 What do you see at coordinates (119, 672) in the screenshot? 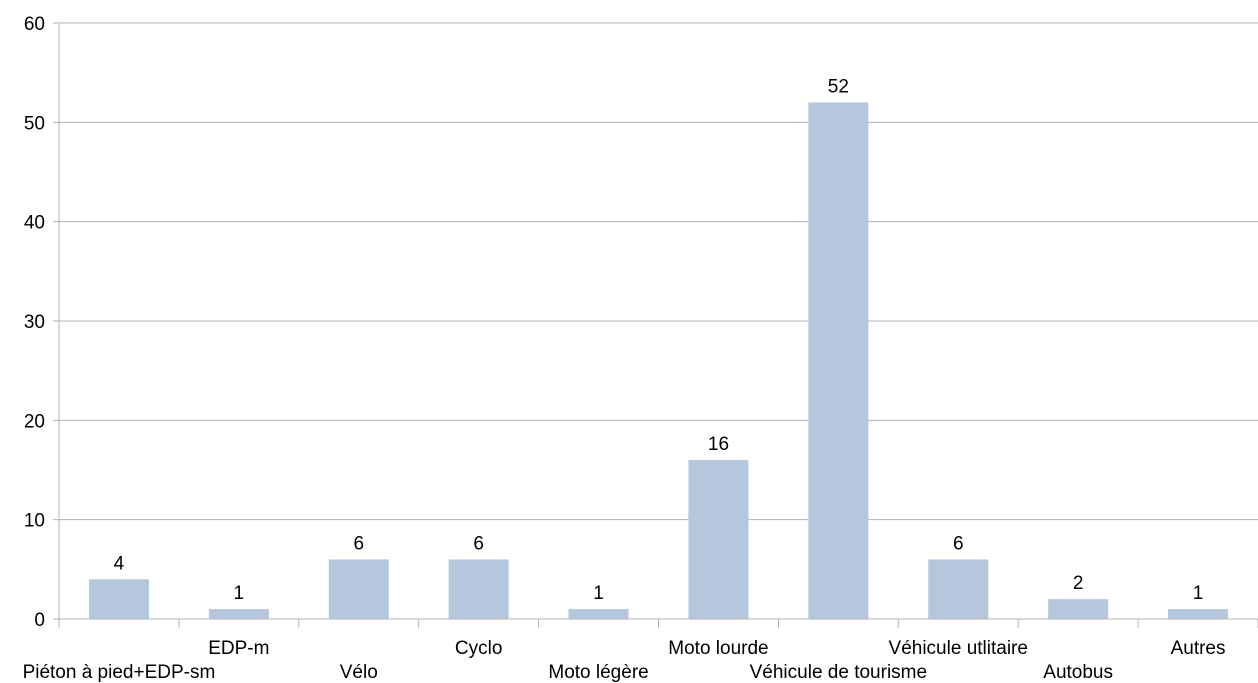
I see `x-category-label: Piéton à pied+EDP-sm` at bounding box center [119, 672].